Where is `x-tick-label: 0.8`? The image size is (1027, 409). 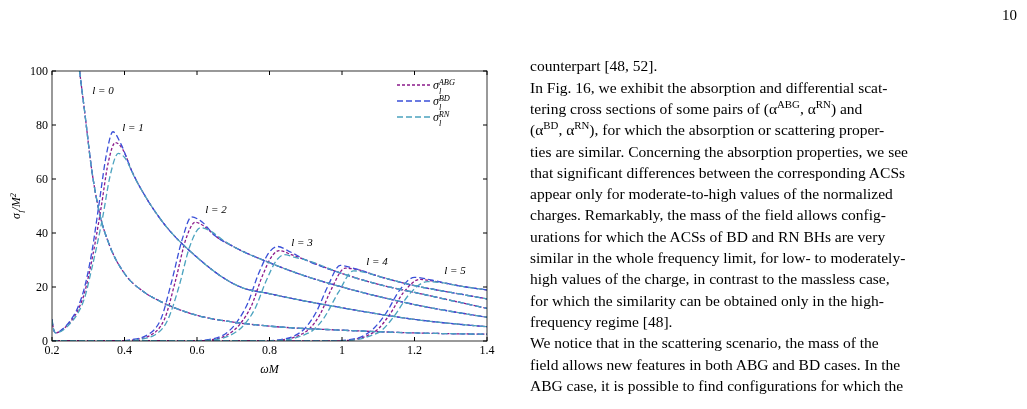 x-tick-label: 0.8 is located at coordinates (269, 350).